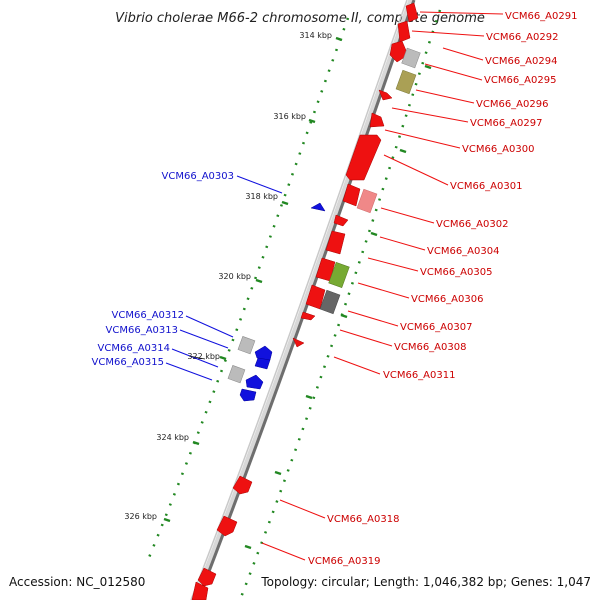 The height and width of the screenshot is (600, 600). I want to click on reverse-genes, so click(282, 302).